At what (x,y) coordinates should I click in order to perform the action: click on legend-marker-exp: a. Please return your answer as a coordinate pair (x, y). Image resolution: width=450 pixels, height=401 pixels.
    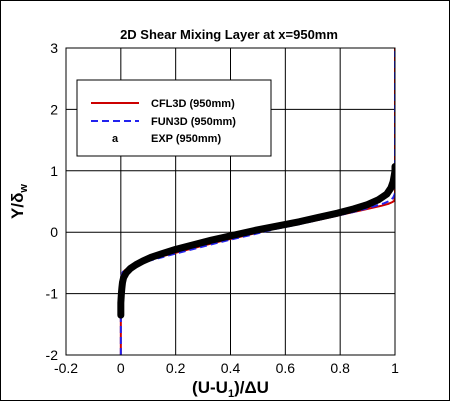
    Looking at the image, I should click on (115, 139).